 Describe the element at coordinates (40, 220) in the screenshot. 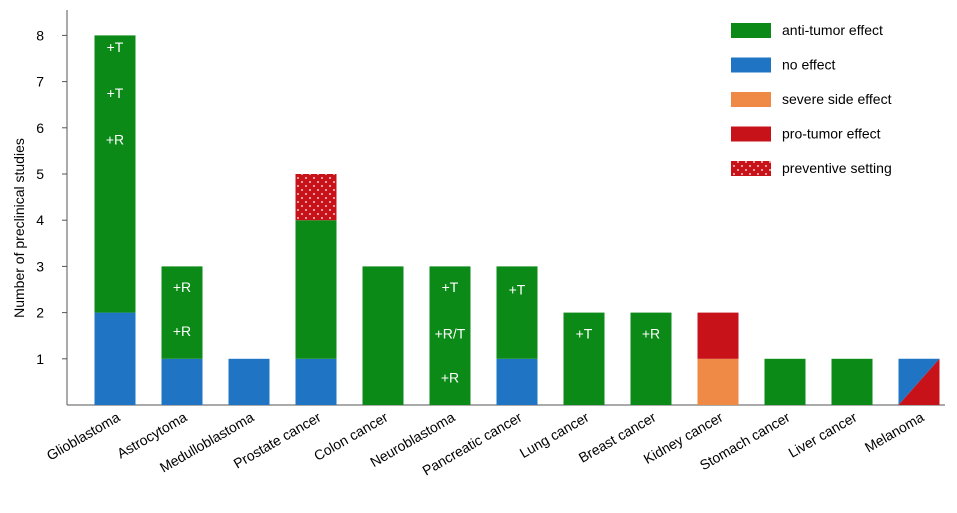

I see `y-tick-label: 4` at that location.